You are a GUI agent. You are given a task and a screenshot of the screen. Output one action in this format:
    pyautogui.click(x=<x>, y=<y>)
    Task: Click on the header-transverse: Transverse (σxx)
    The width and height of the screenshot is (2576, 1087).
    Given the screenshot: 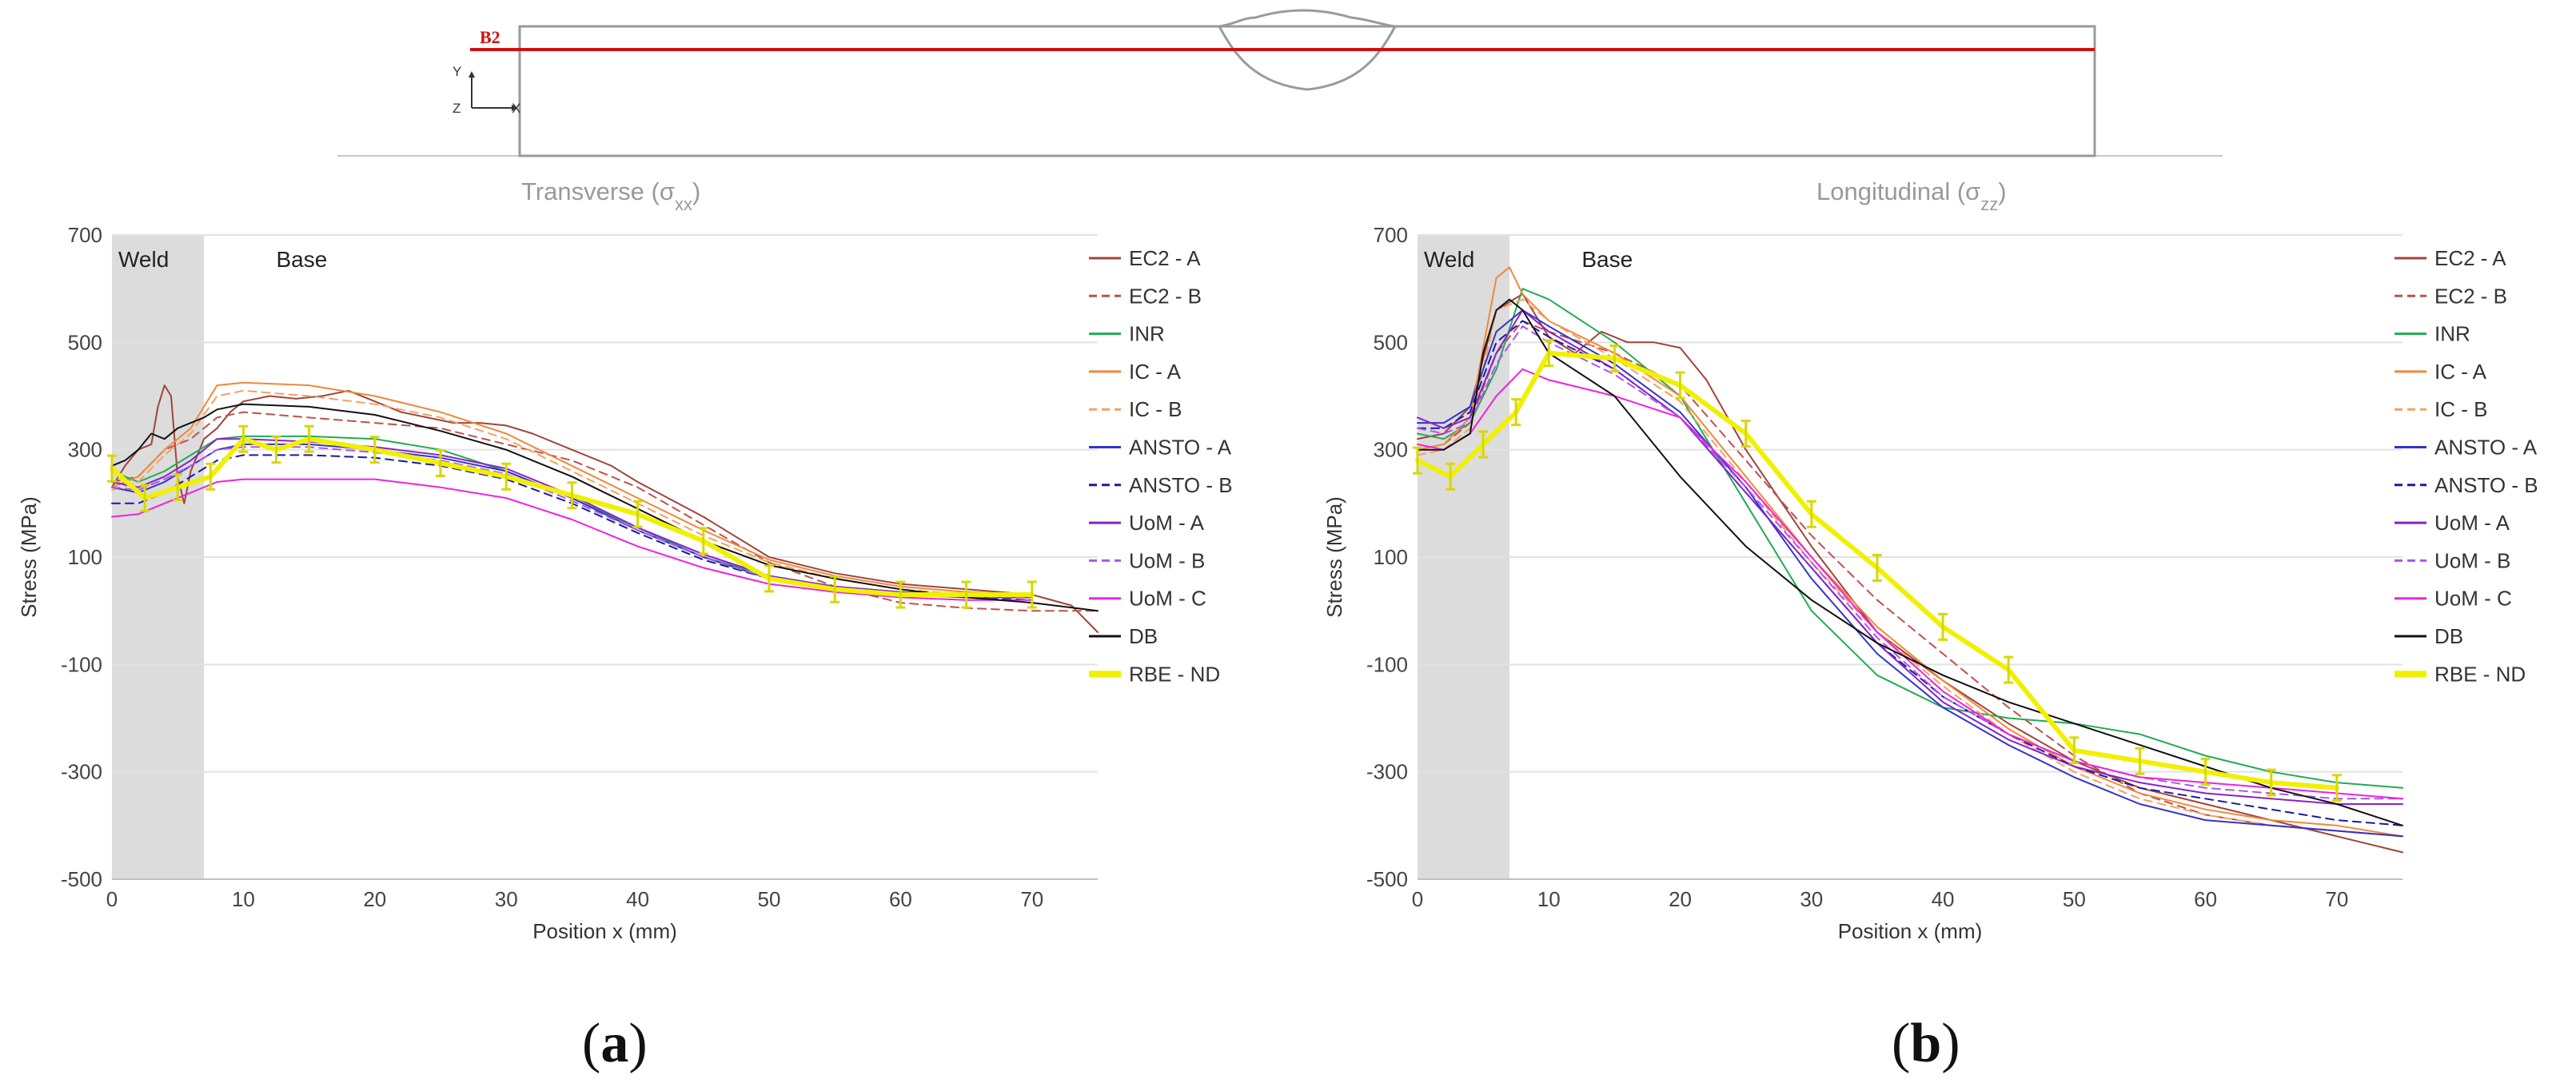 What is the action you would take?
    pyautogui.click(x=610, y=196)
    